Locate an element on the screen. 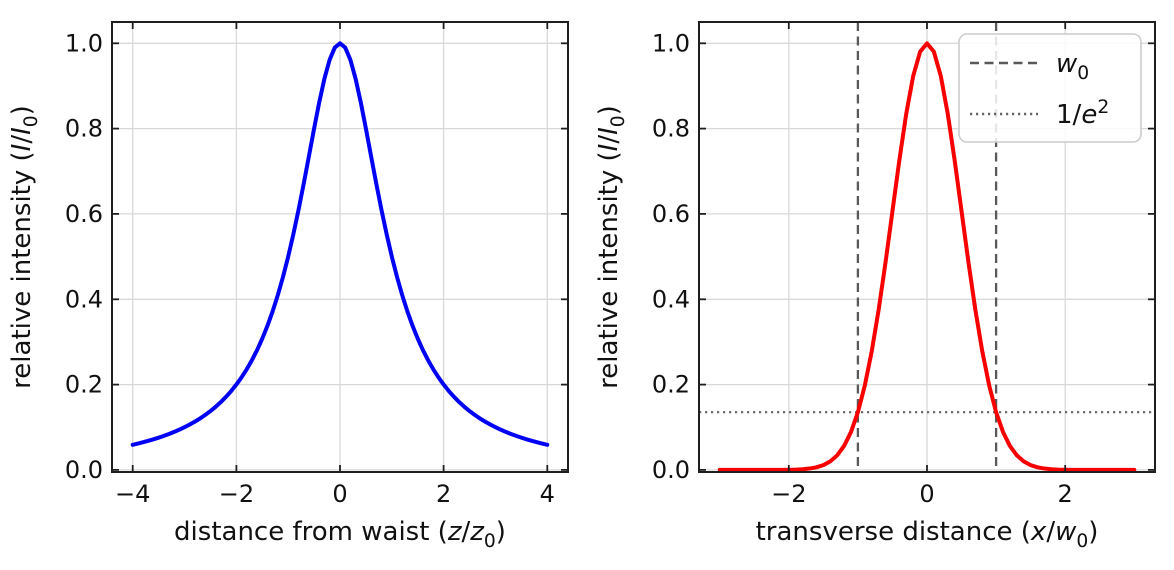  legend-box is located at coordinates (1050, 88).